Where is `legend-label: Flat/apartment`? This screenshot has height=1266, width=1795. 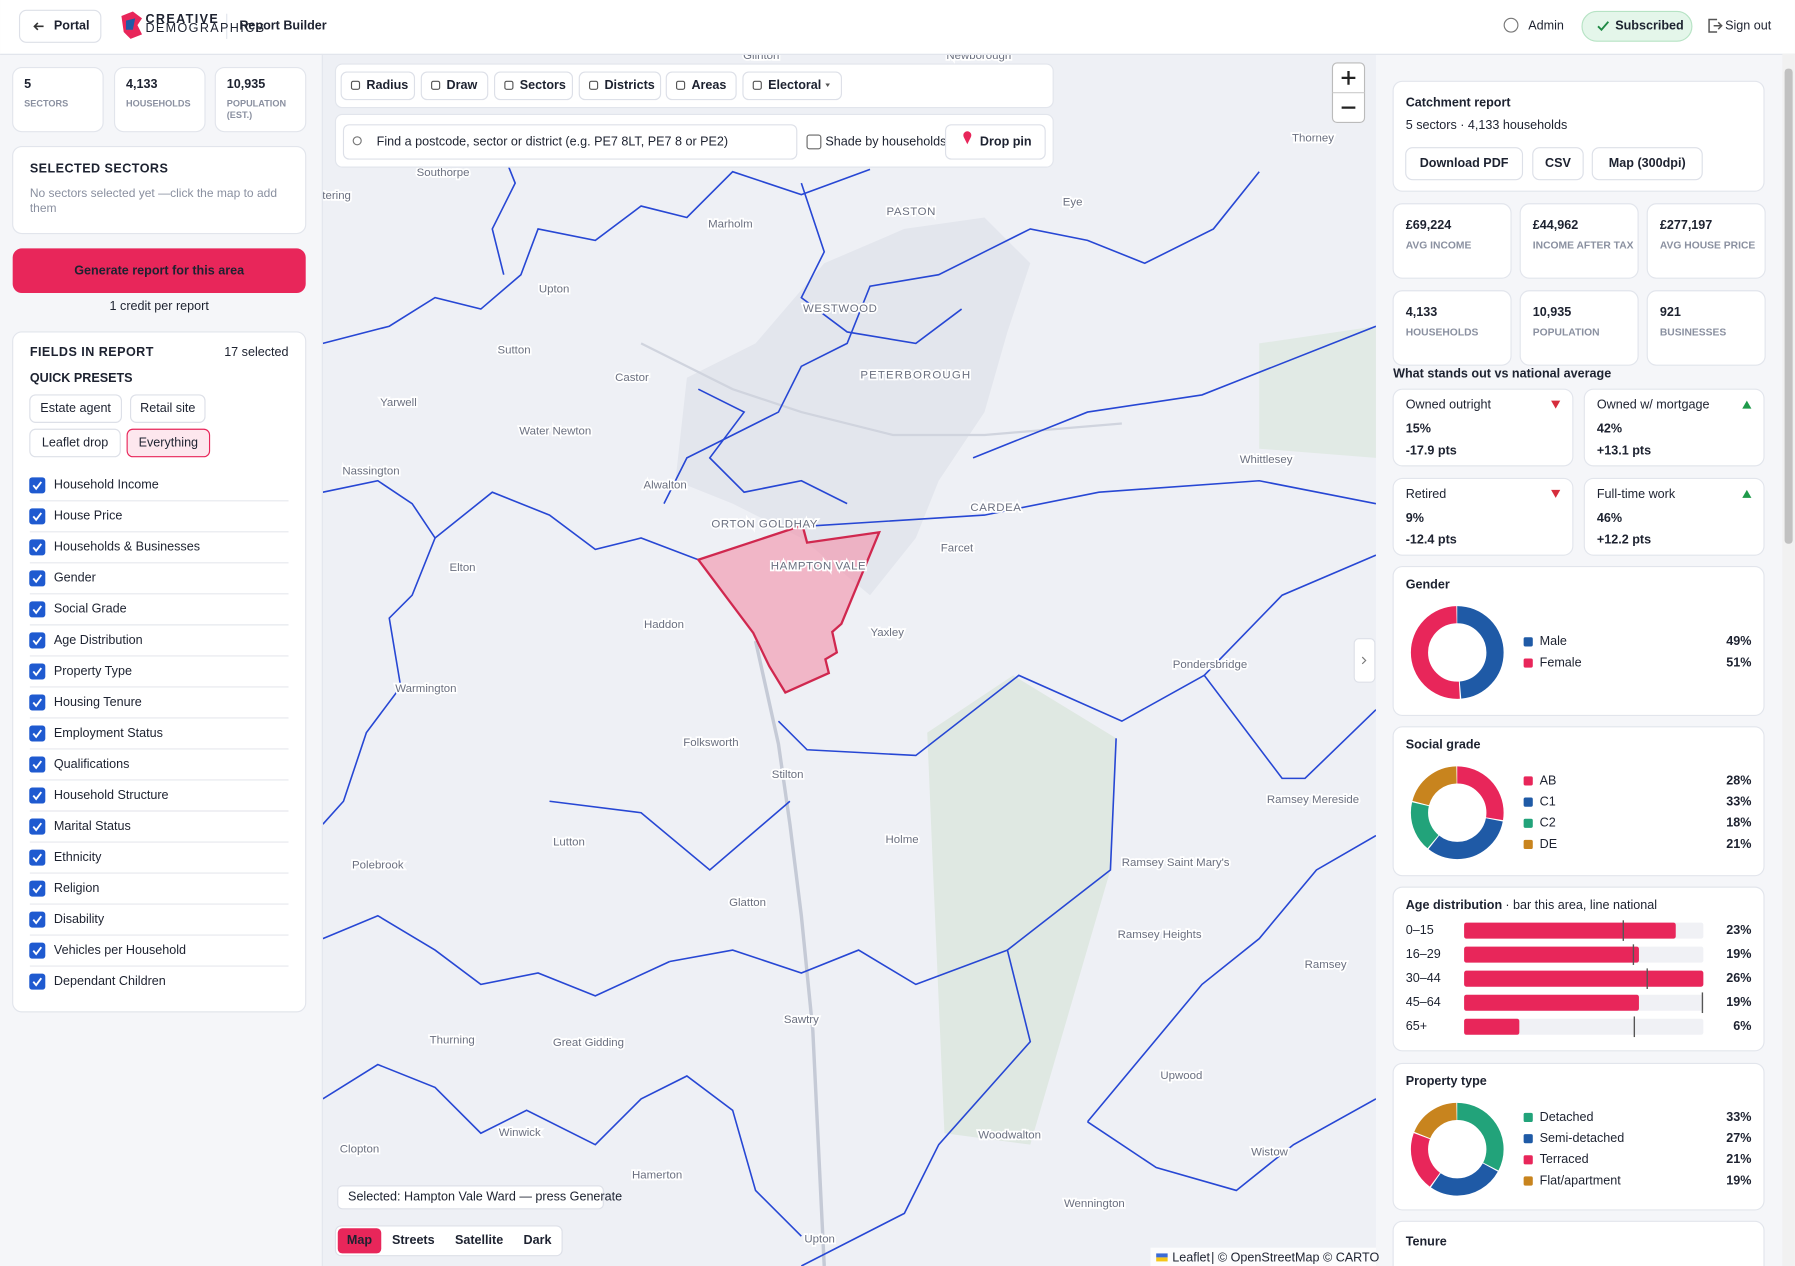
legend-label: Flat/apartment is located at coordinates (1581, 1180).